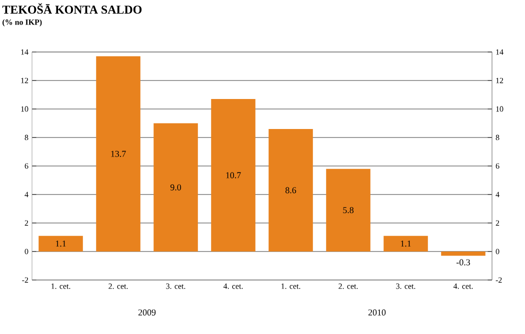 The height and width of the screenshot is (334, 525). I want to click on data-label: 5.8, so click(348, 210).